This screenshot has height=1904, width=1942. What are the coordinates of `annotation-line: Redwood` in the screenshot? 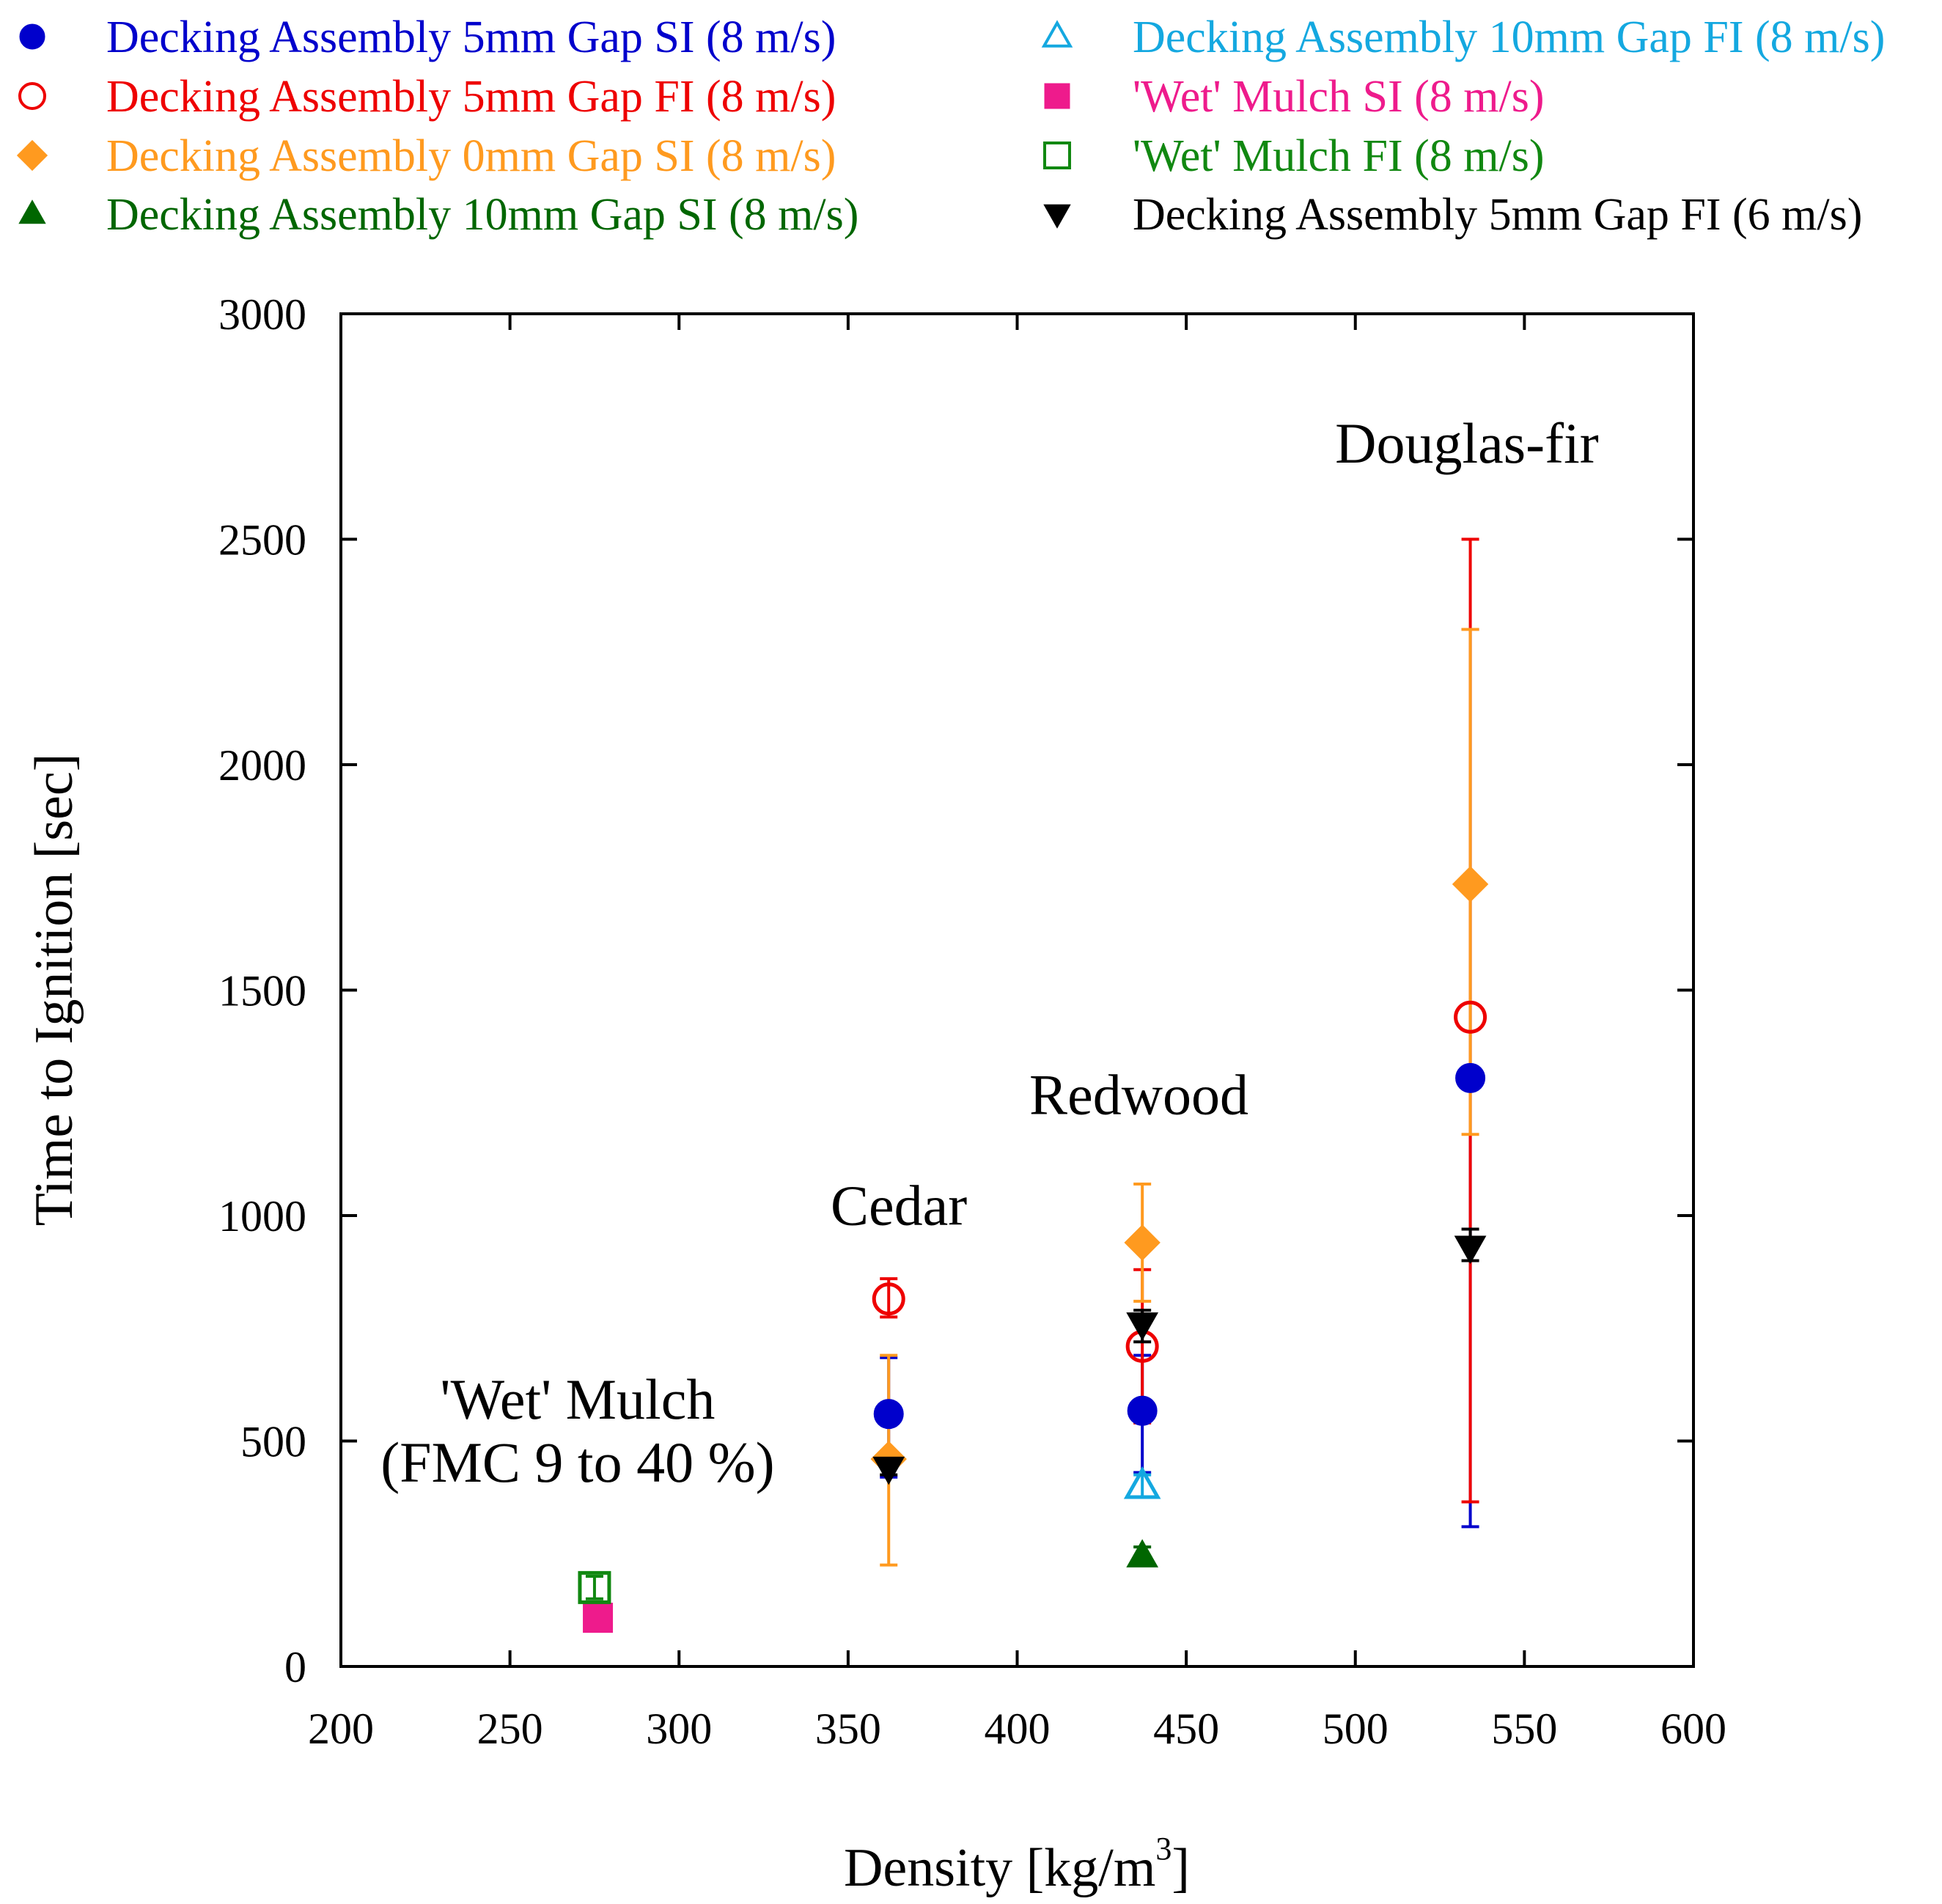 It's located at (1138, 1095).